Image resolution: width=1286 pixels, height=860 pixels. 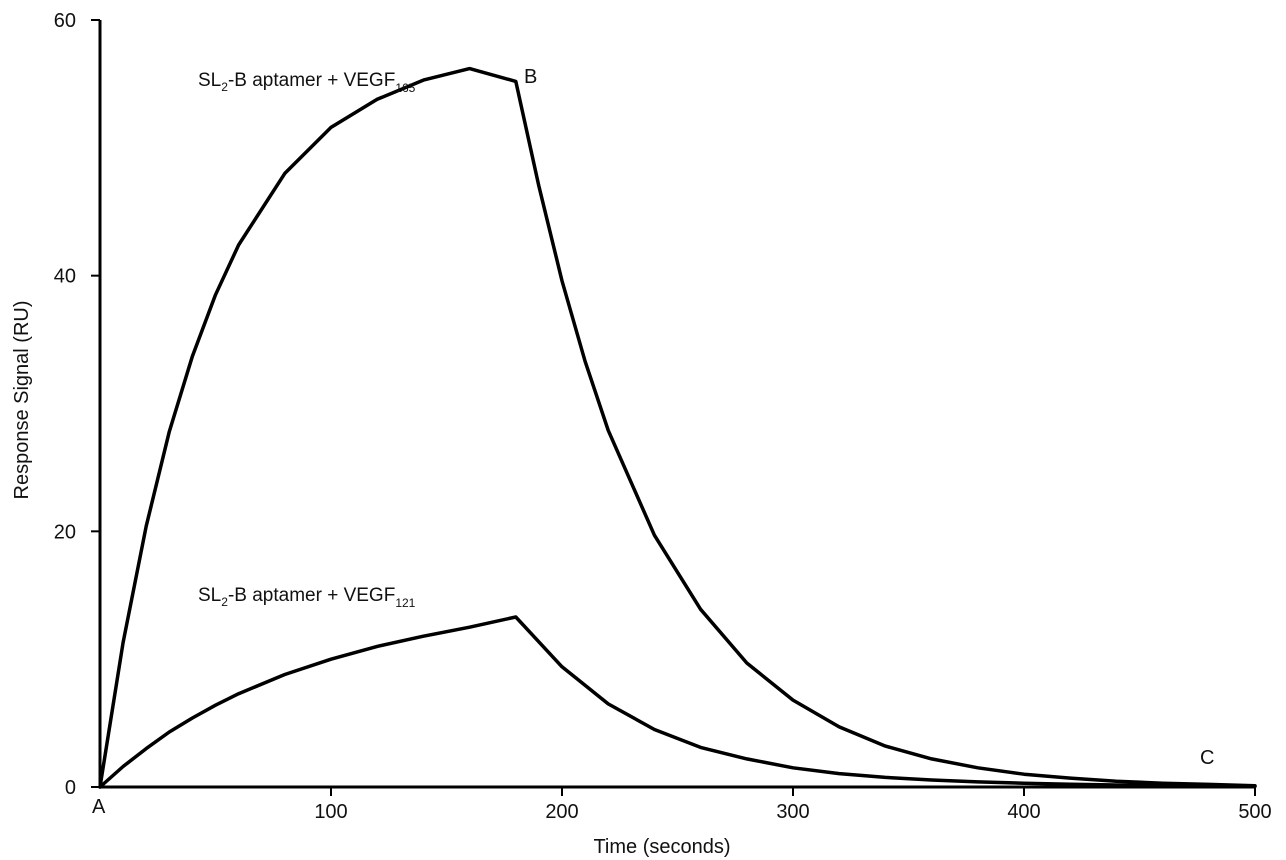 I want to click on series-label-vegf165-main: SL, so click(x=209, y=80).